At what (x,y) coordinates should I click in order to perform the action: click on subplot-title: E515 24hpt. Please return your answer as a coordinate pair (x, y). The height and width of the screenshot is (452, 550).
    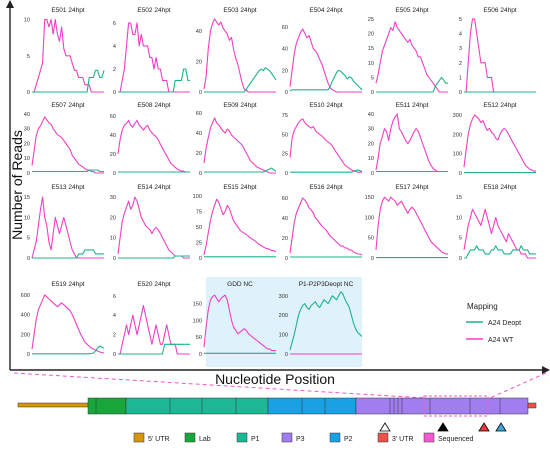
    Looking at the image, I should click on (239, 187).